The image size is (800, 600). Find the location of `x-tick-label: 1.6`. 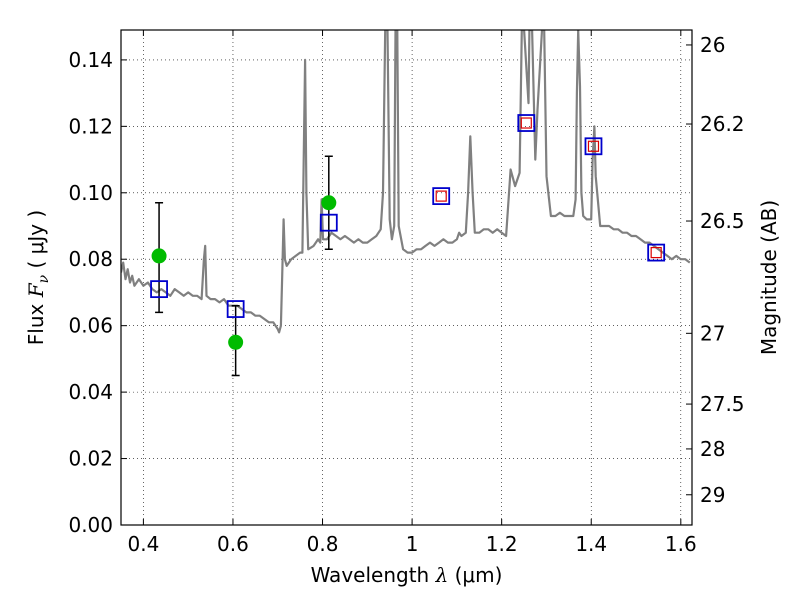

x-tick-label: 1.6 is located at coordinates (681, 544).